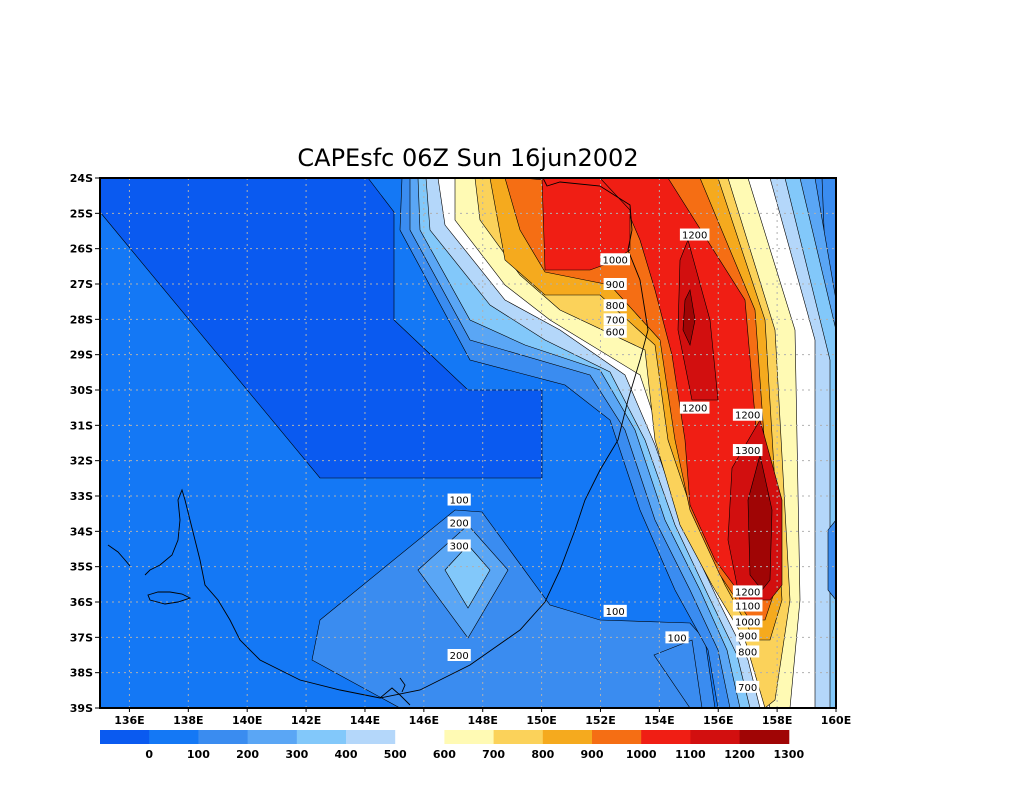  Describe the element at coordinates (592, 754) in the screenshot. I see `colorbar-label: 900` at that location.